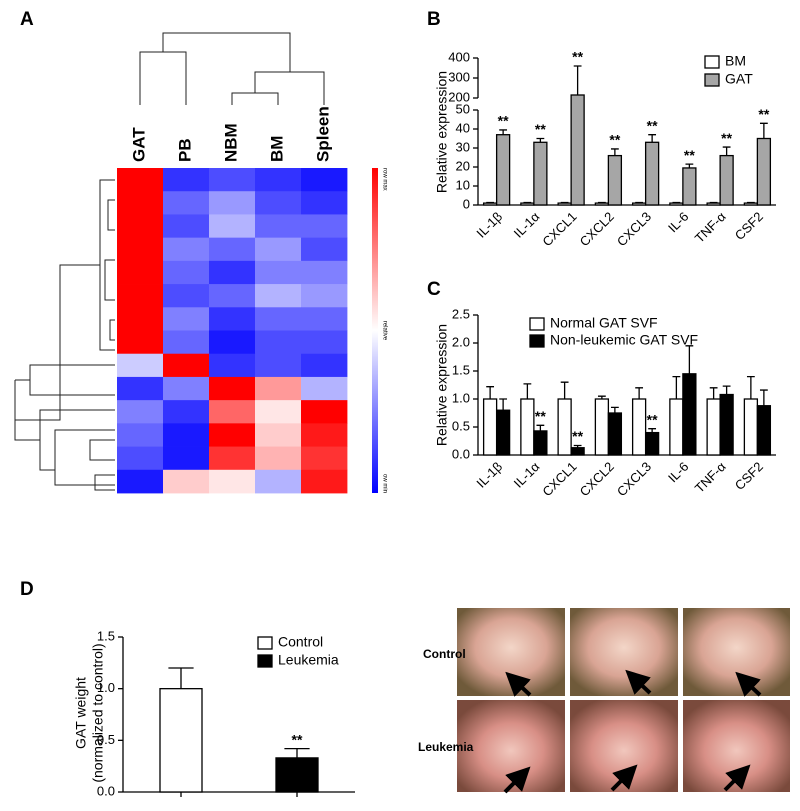  I want to click on y-axis-label: GAT weight, so click(81, 713).